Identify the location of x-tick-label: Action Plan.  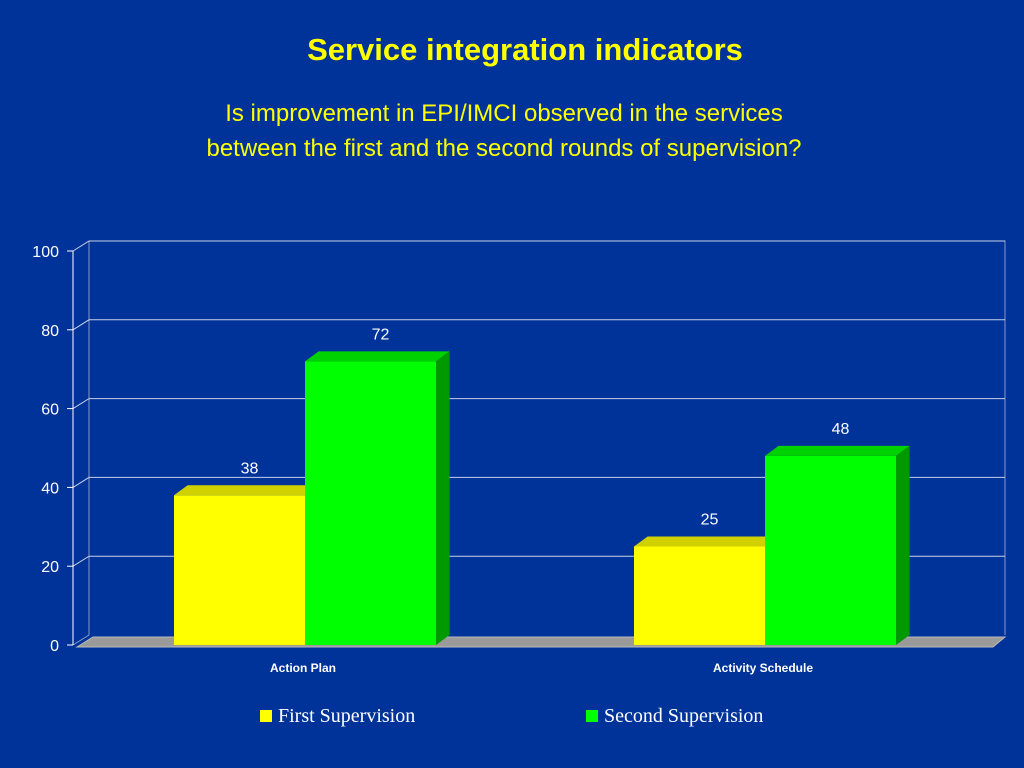
(303, 668).